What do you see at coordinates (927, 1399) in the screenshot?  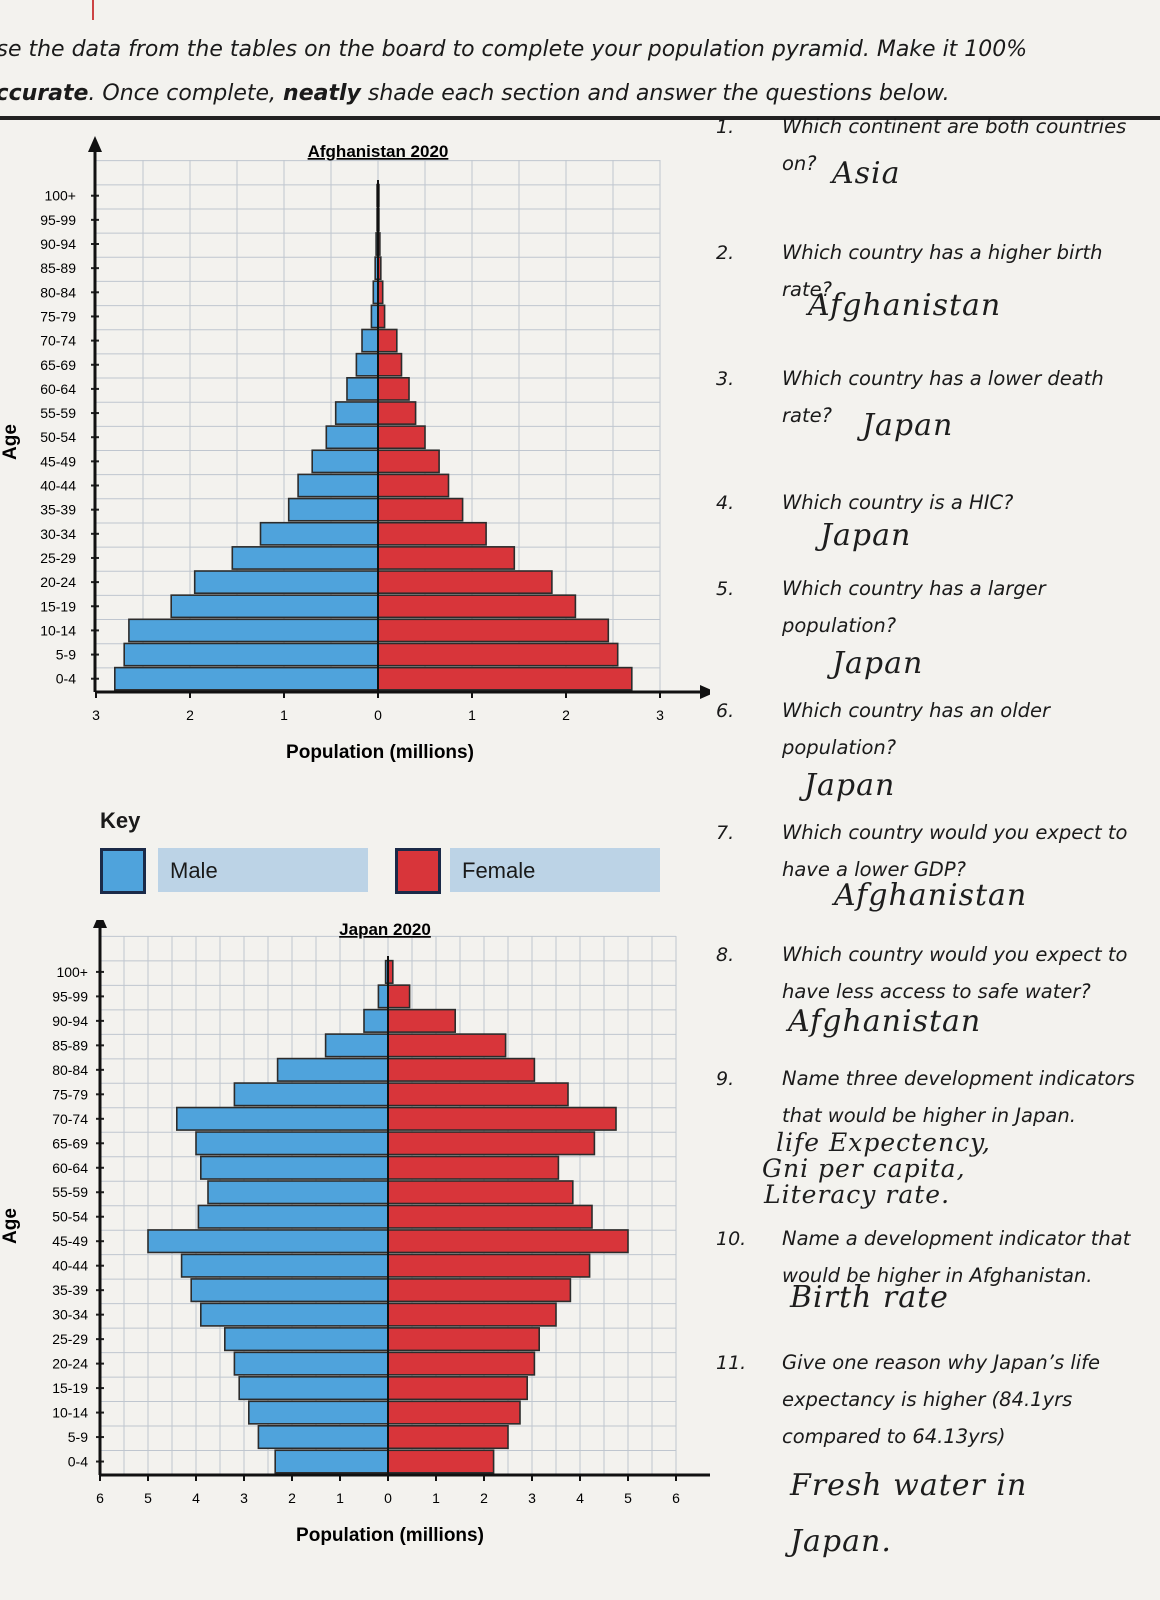 I see `question-line: expectancy is higher (84.1yrs` at bounding box center [927, 1399].